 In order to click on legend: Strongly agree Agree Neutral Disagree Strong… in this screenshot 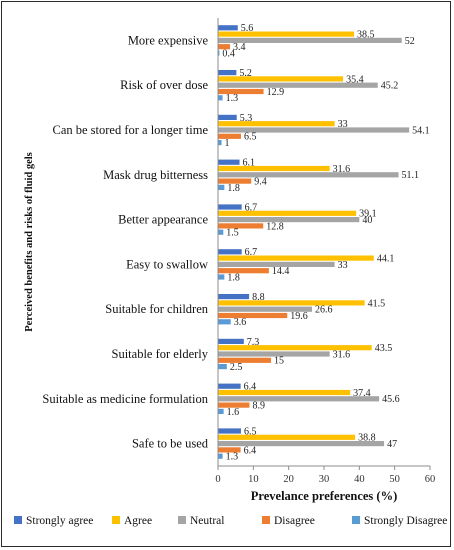, I will do `click(230, 521)`.